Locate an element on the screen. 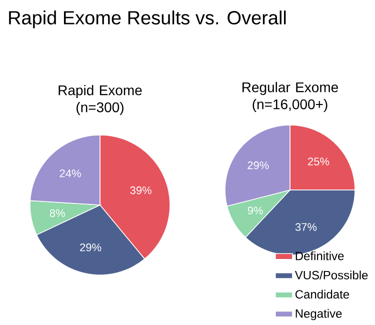 This screenshot has width=375, height=325. data-label: 8% is located at coordinates (57, 213).